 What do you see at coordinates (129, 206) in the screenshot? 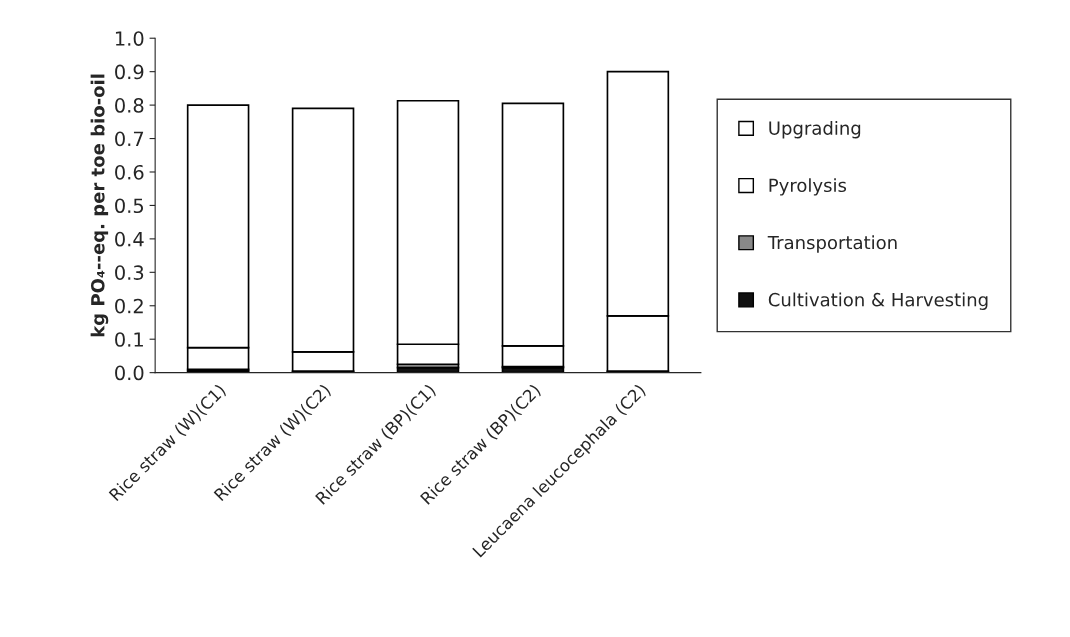
I see `y-tick-label: 0.5` at bounding box center [129, 206].